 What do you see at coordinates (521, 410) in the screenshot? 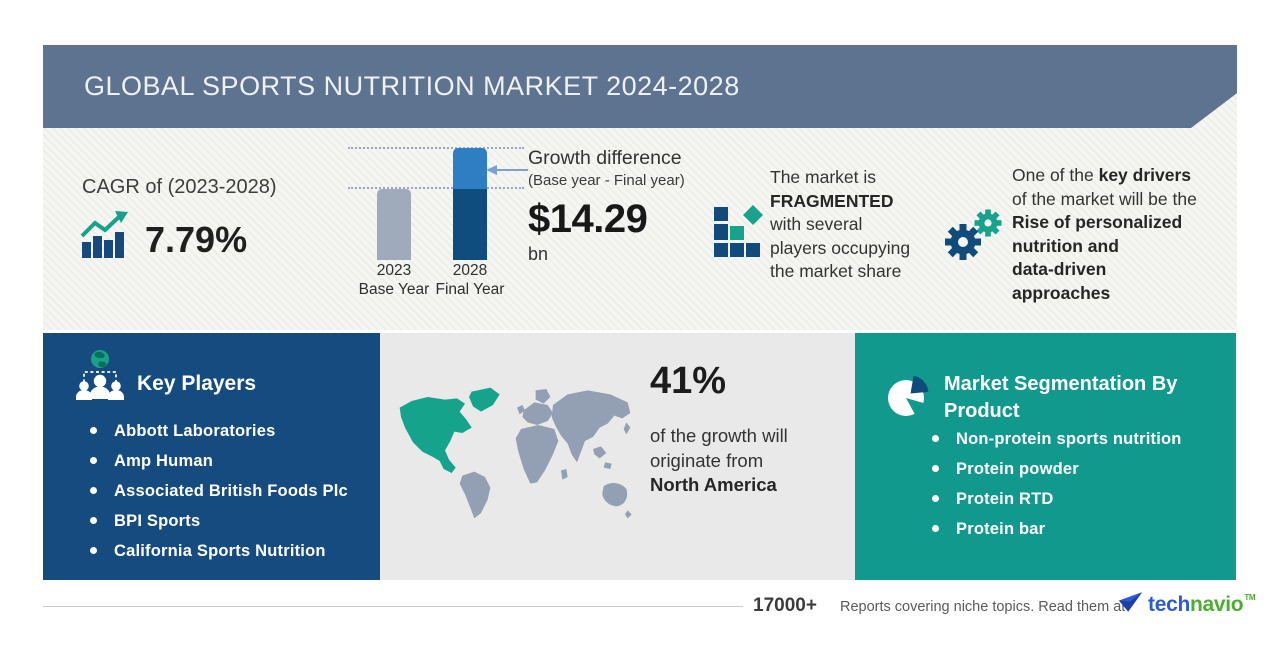
I see `map-uk` at bounding box center [521, 410].